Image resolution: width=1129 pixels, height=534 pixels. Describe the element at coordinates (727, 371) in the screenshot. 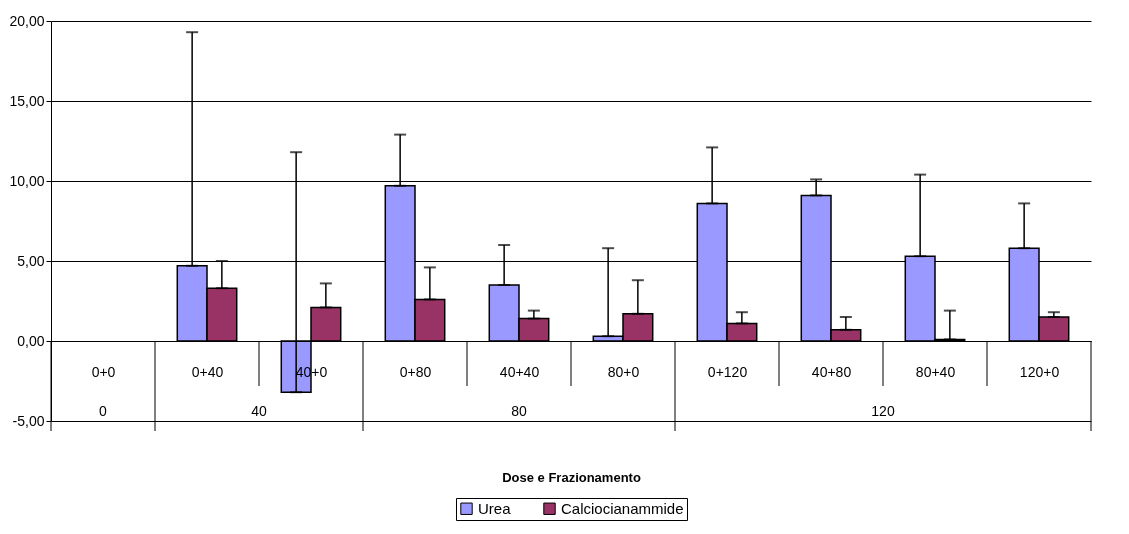

I see `x-tick-label: 0+120` at that location.